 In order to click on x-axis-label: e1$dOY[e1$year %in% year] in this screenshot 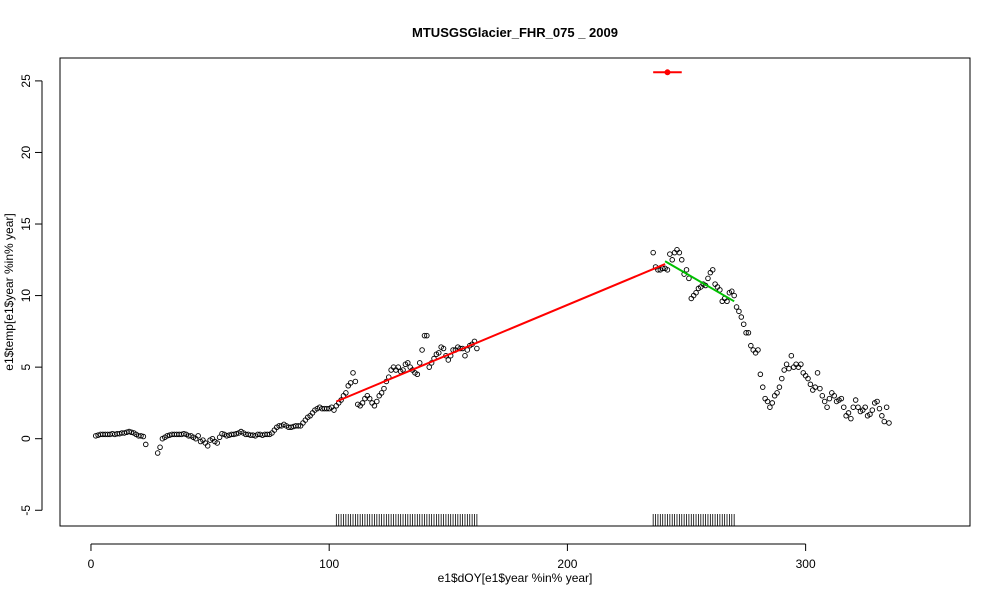, I will do `click(515, 578)`.